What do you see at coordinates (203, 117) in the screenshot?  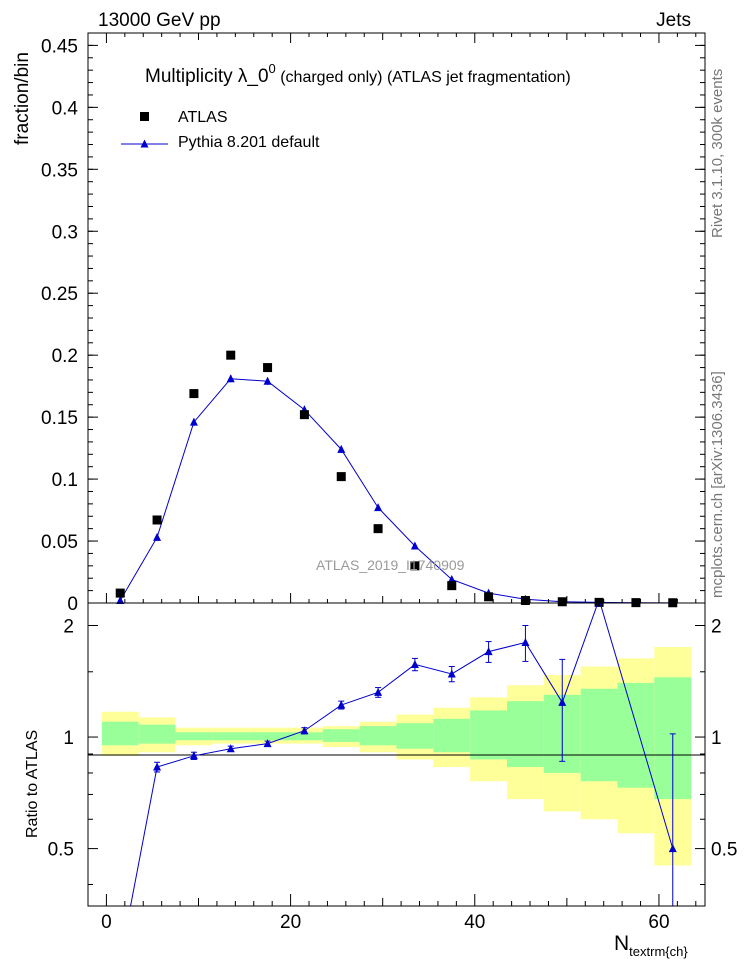 I see `legend-atlas-label: ATLAS` at bounding box center [203, 117].